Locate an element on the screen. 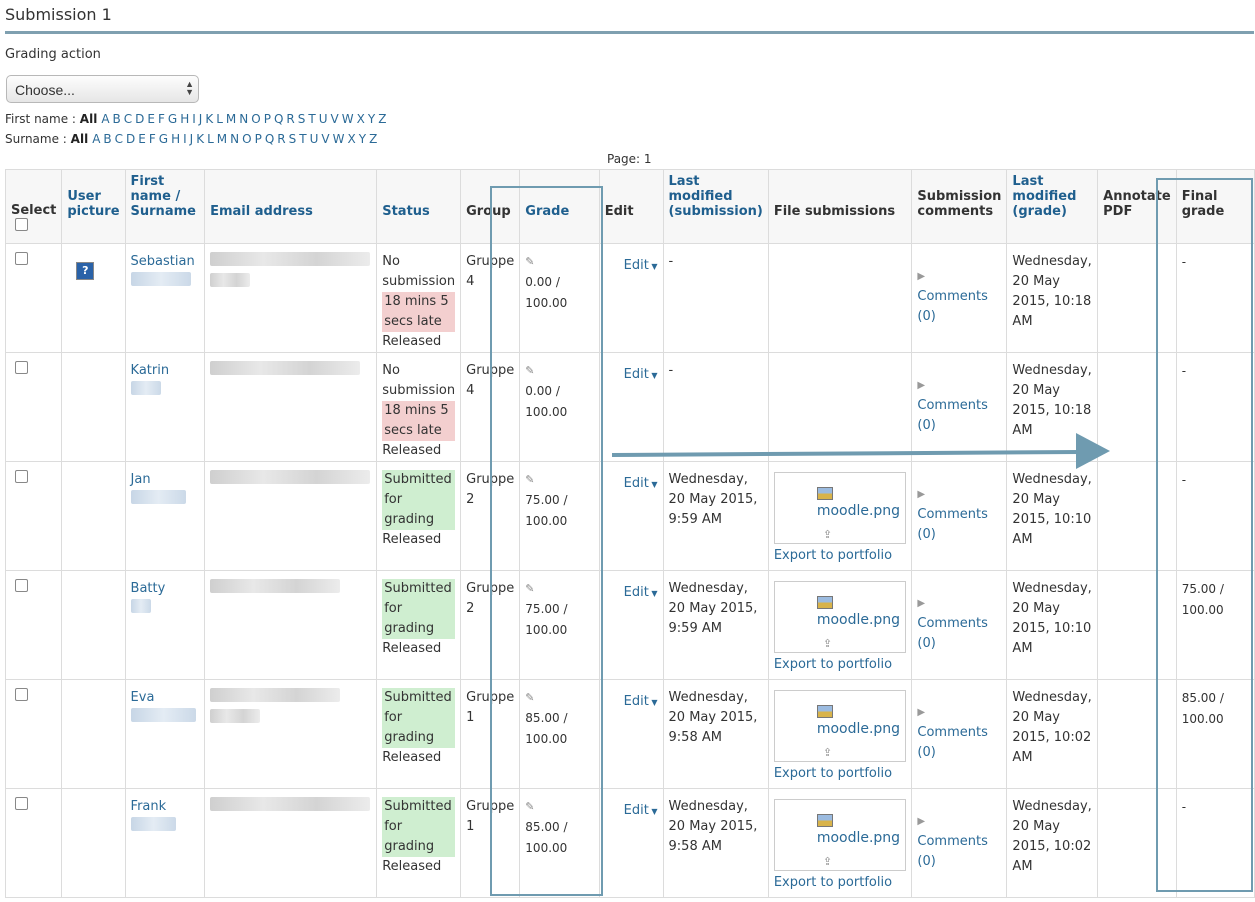  user-name-link: Eva is located at coordinates (142, 697).